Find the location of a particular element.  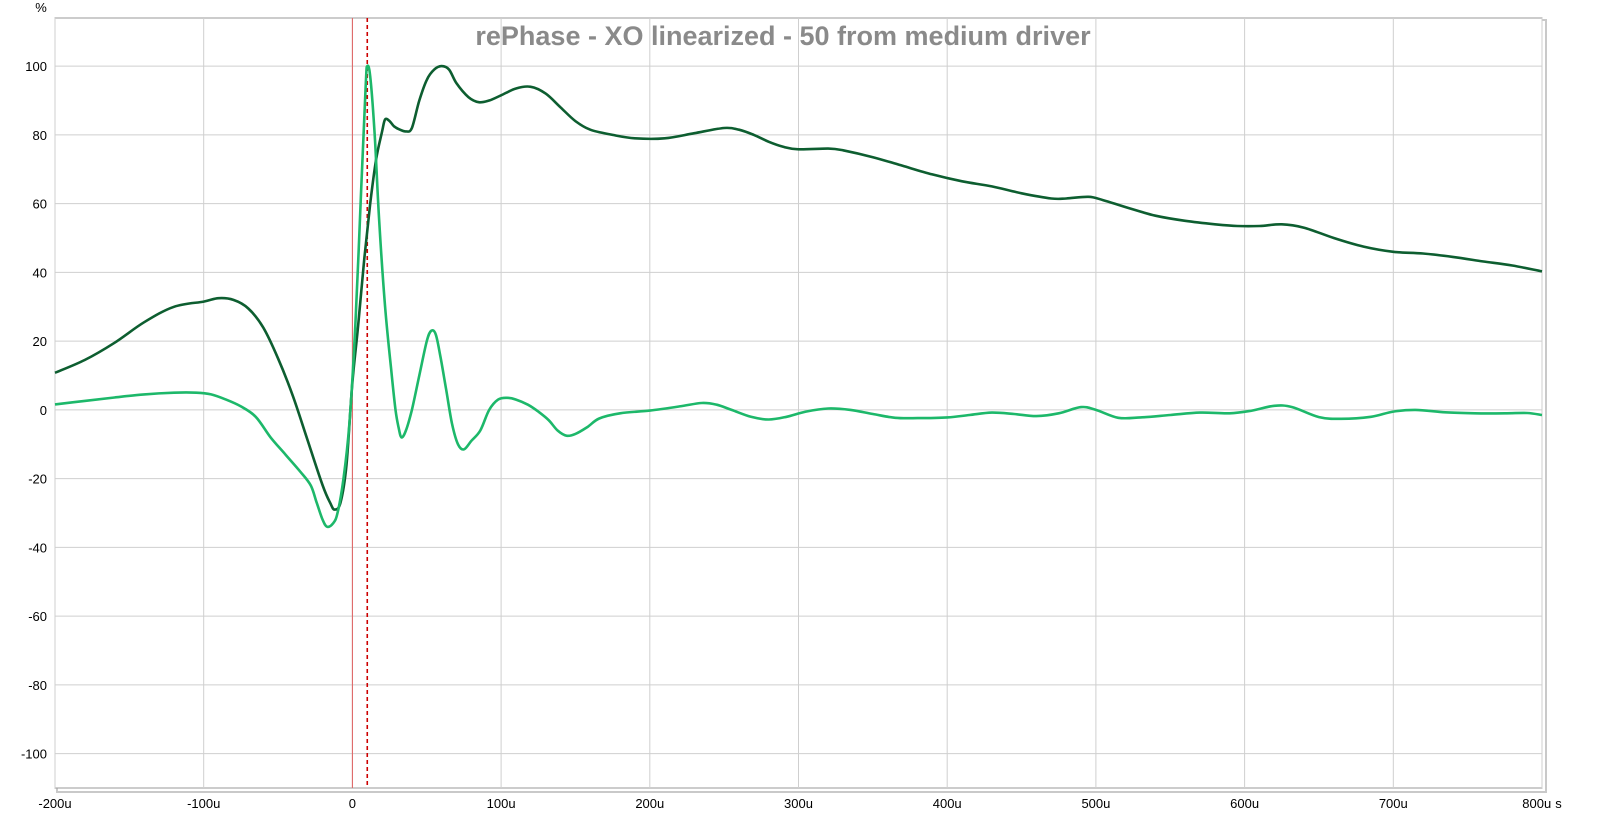

y-unit-label: % is located at coordinates (41, 7).